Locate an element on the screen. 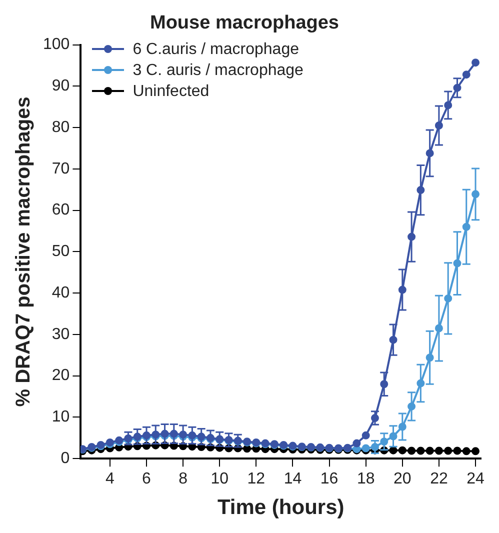  x-tick-label: 18 is located at coordinates (365, 479).